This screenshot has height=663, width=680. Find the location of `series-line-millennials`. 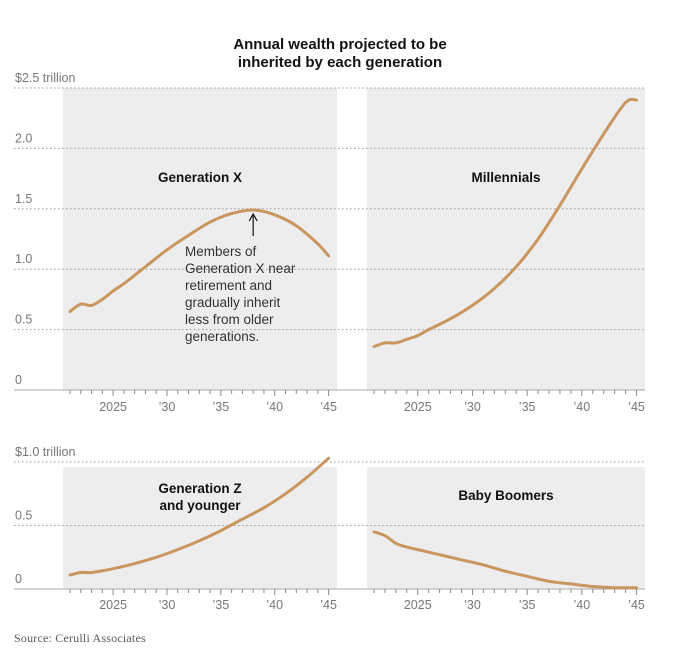

series-line-millennials is located at coordinates (505, 222).